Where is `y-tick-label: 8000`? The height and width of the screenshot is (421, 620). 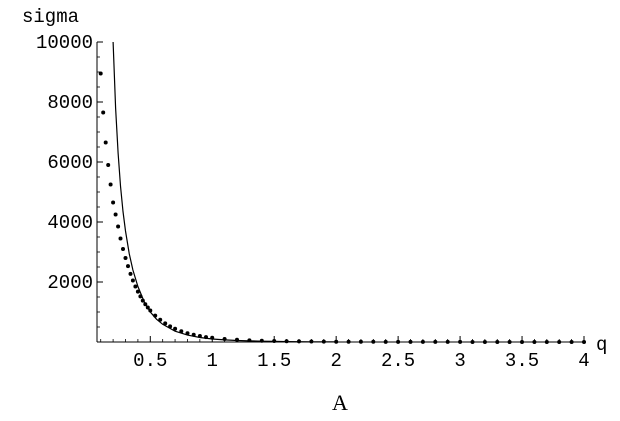
y-tick-label: 8000 is located at coordinates (70, 103).